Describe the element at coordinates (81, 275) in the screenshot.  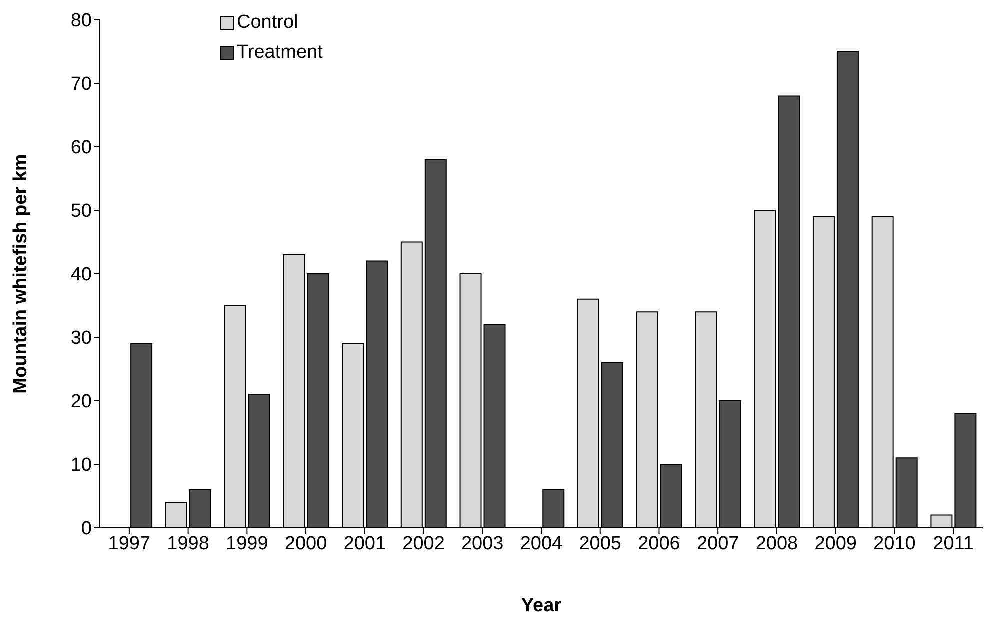
I see `y-tick-label: 40` at that location.